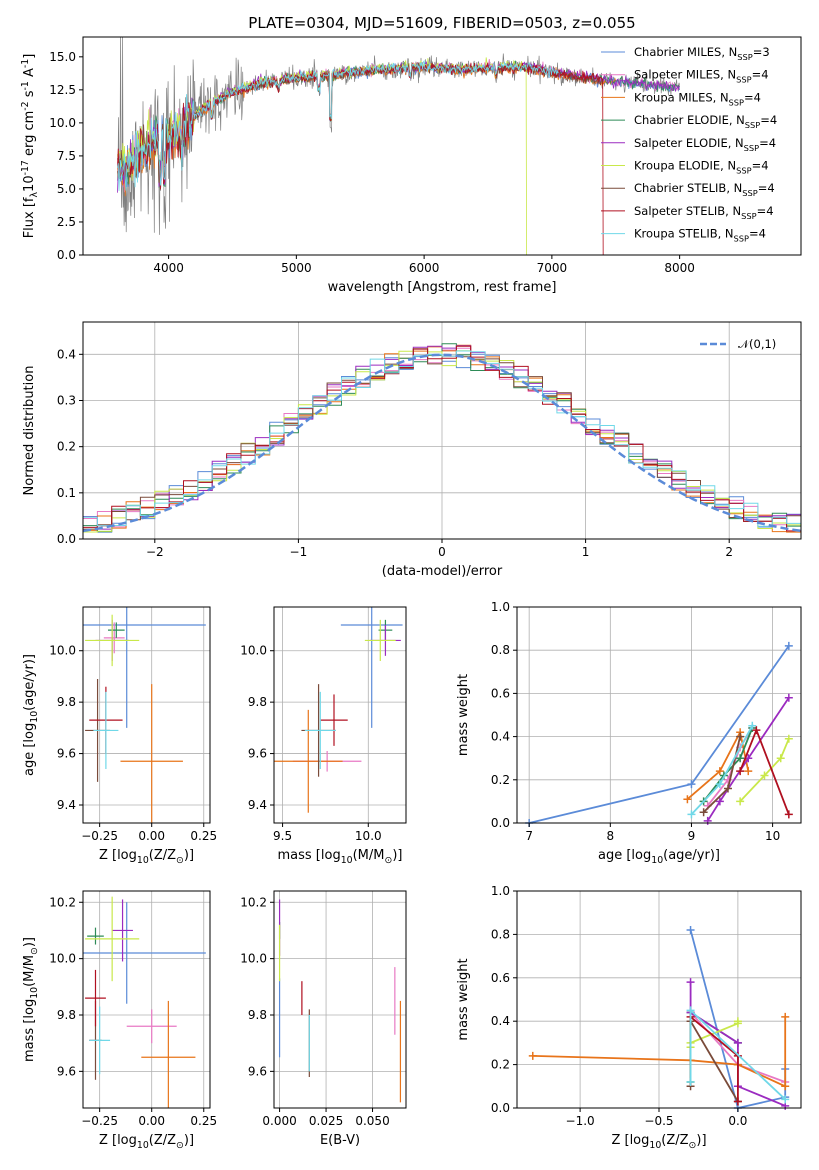 This screenshot has width=819, height=1170. Describe the element at coordinates (253, 959) in the screenshot. I see `y-tick-label: 10.0` at that location.